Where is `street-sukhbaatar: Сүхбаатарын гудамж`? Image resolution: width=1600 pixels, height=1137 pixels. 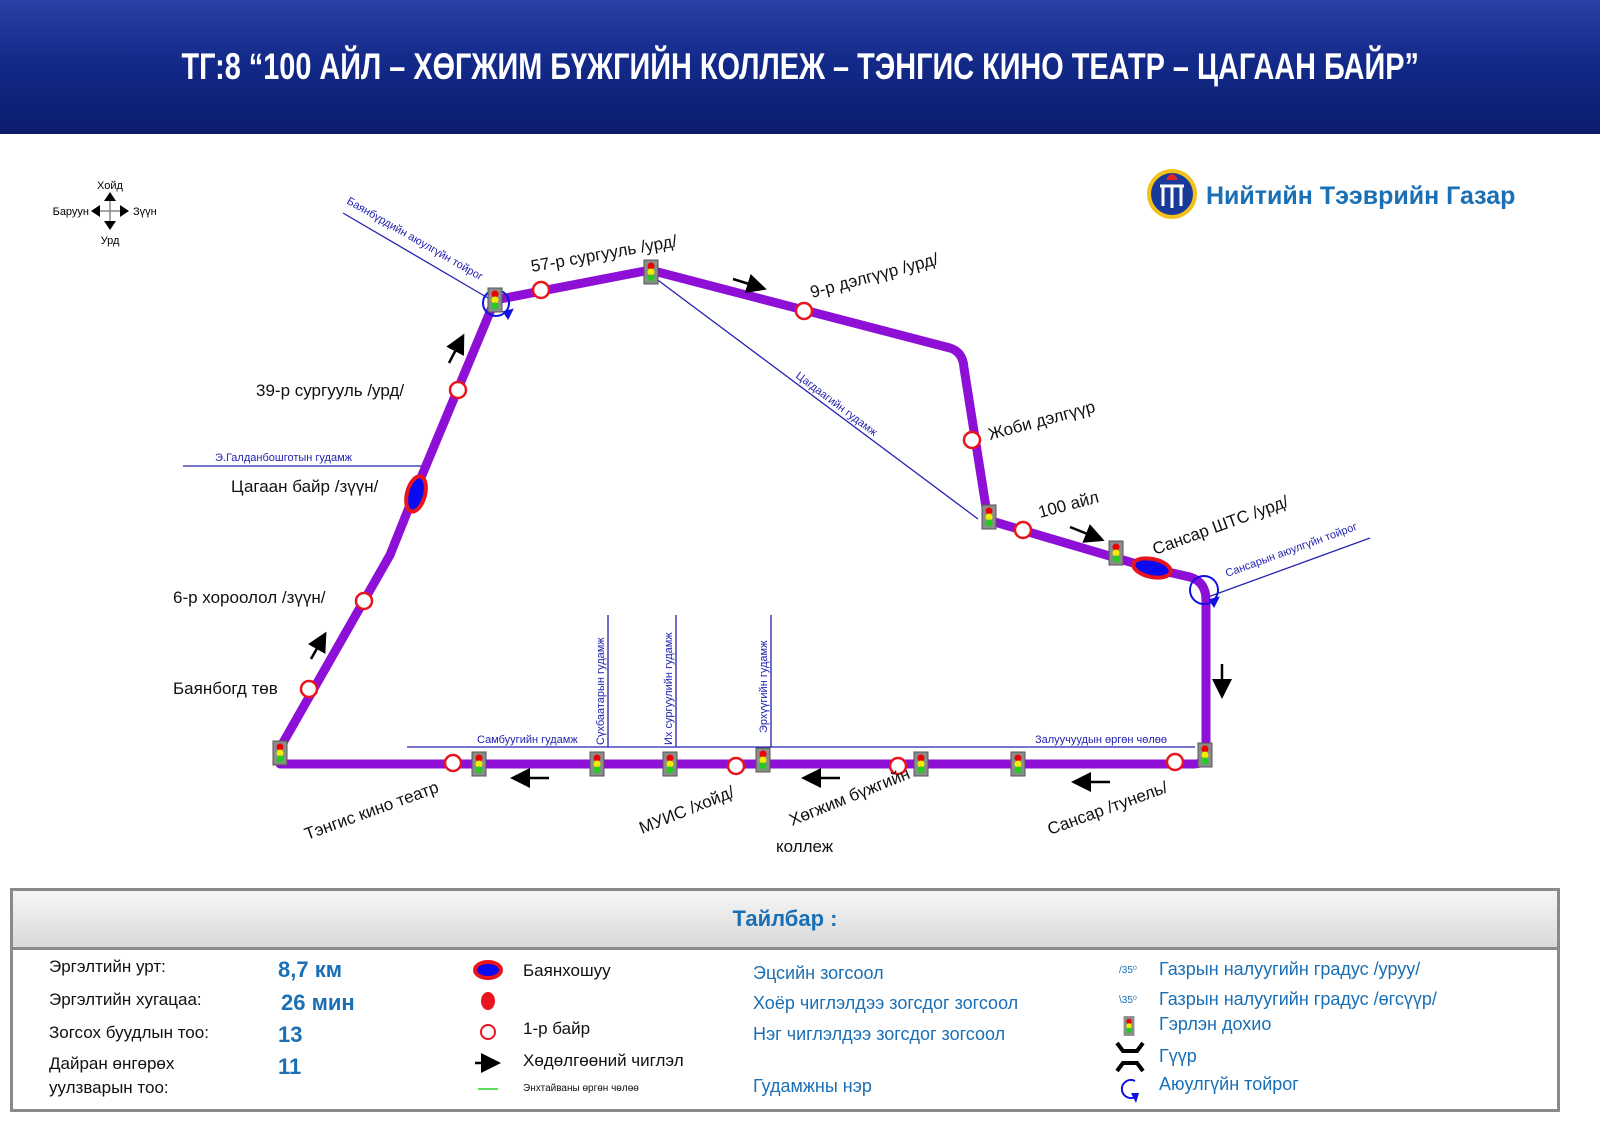 street-sukhbaatar: Сүхбаатарын гудамж is located at coordinates (601, 691).